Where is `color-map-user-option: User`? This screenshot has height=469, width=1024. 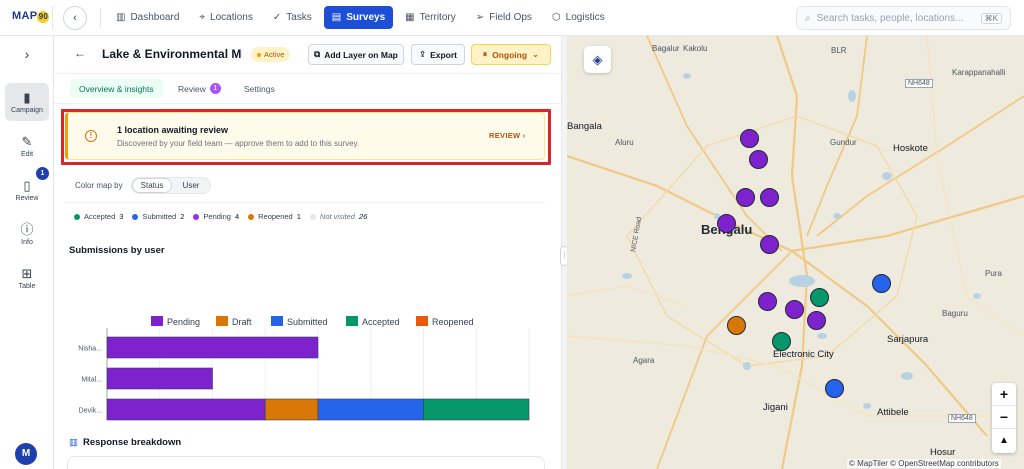 color-map-user-option: User is located at coordinates (191, 185).